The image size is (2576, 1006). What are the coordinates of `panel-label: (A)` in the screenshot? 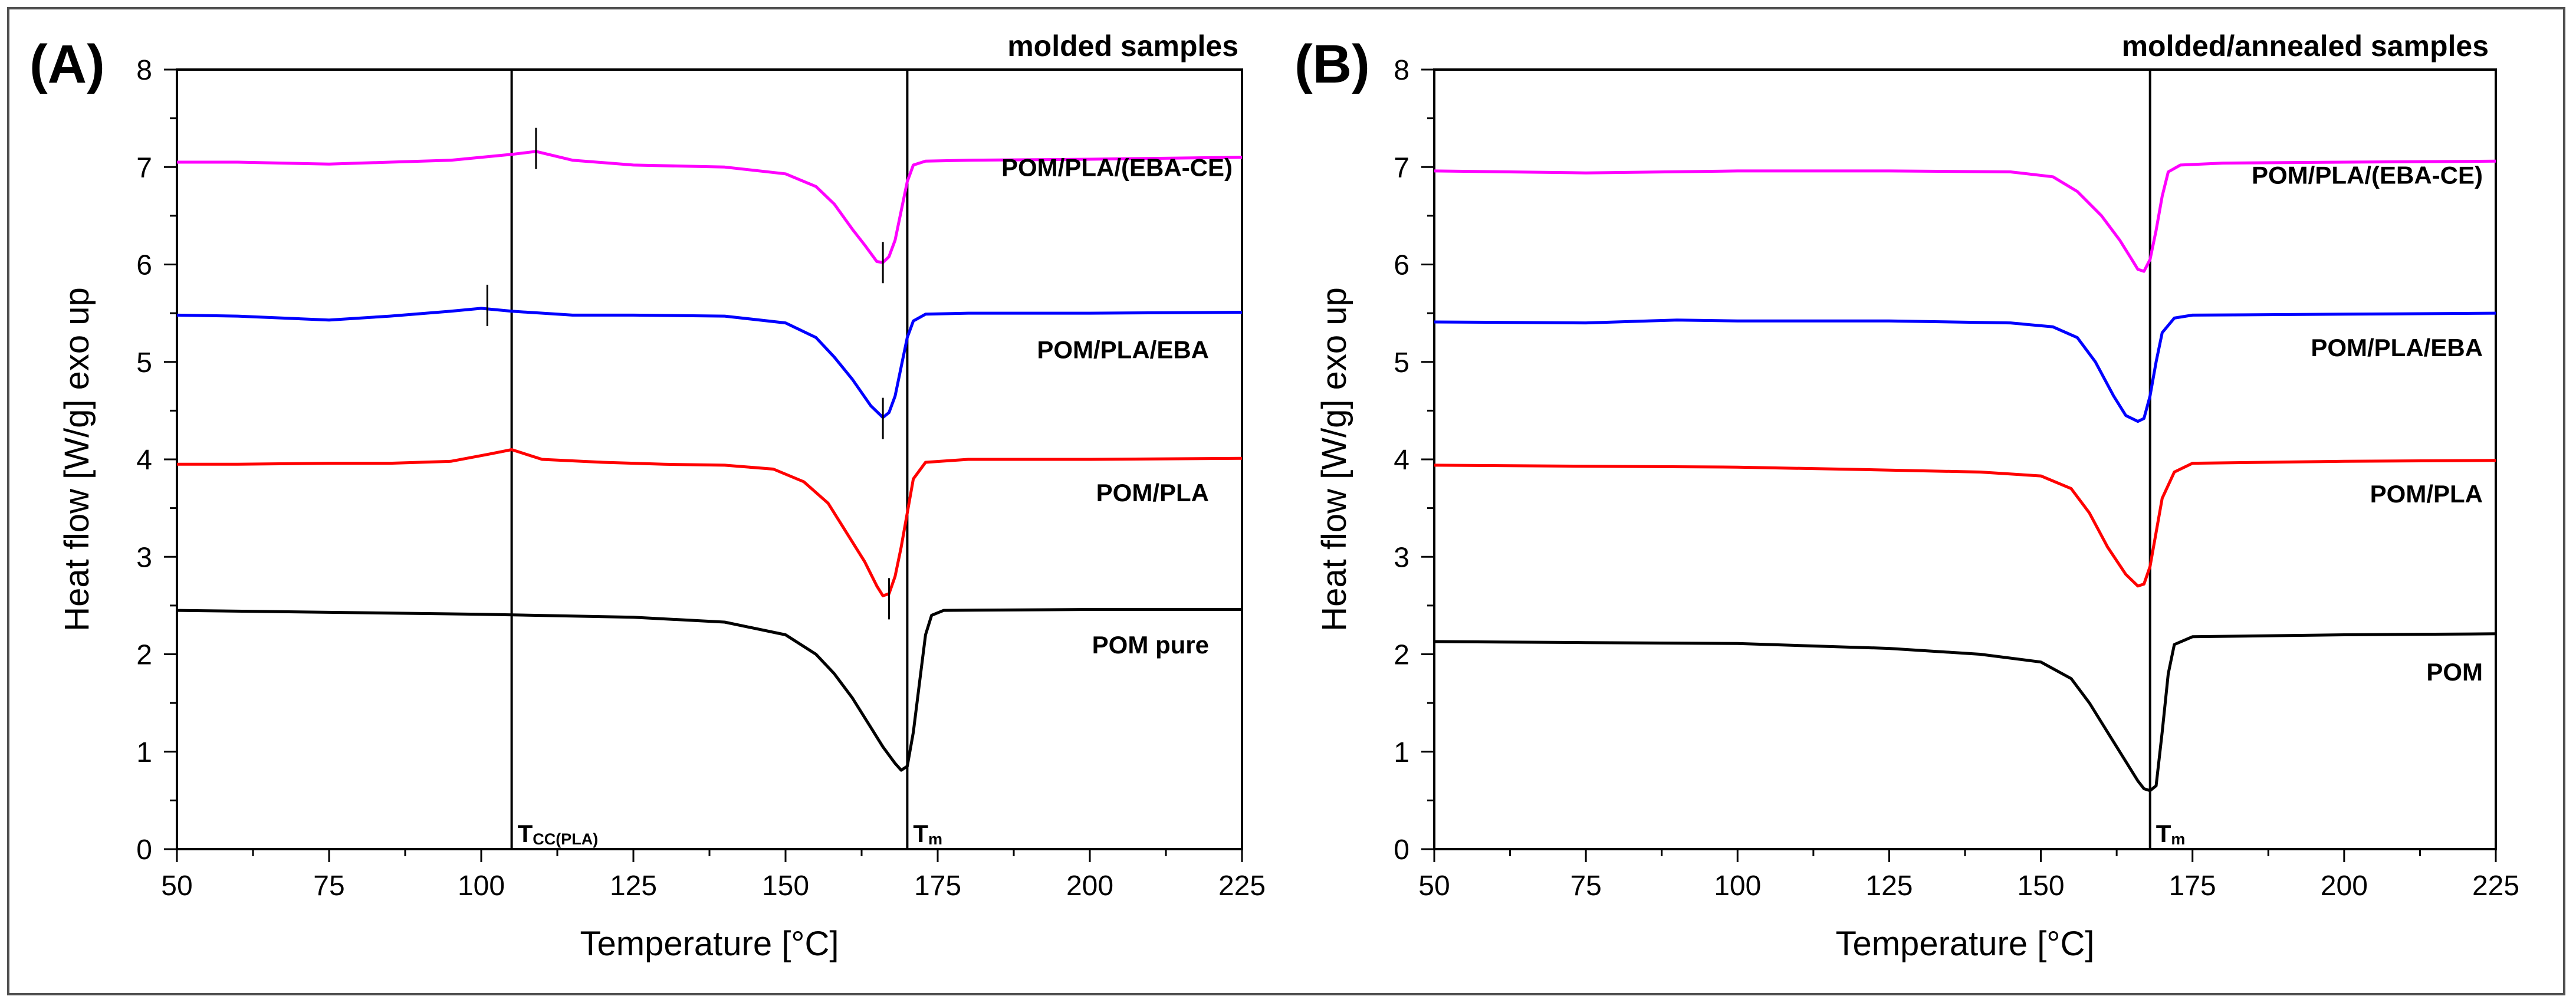 It's located at (67, 64).